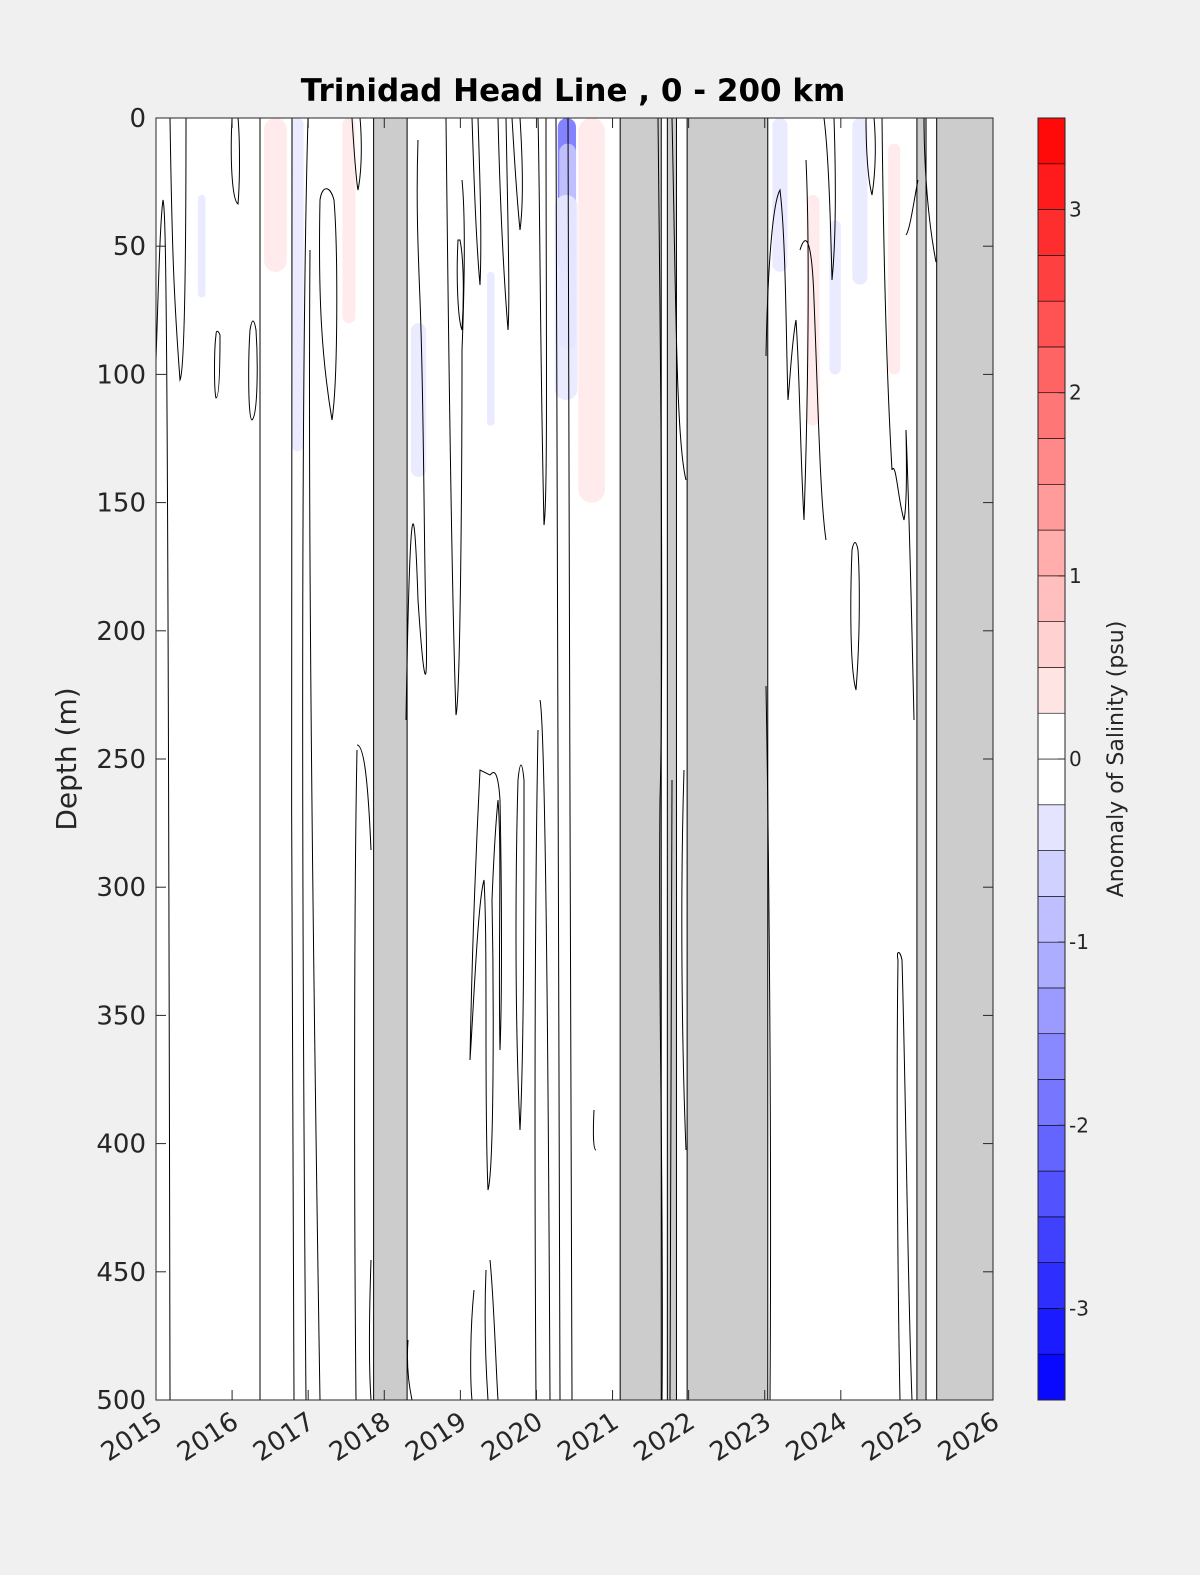 This screenshot has height=1575, width=1200. Describe the element at coordinates (121, 1273) in the screenshot. I see `y-tick-label: 450` at that location.